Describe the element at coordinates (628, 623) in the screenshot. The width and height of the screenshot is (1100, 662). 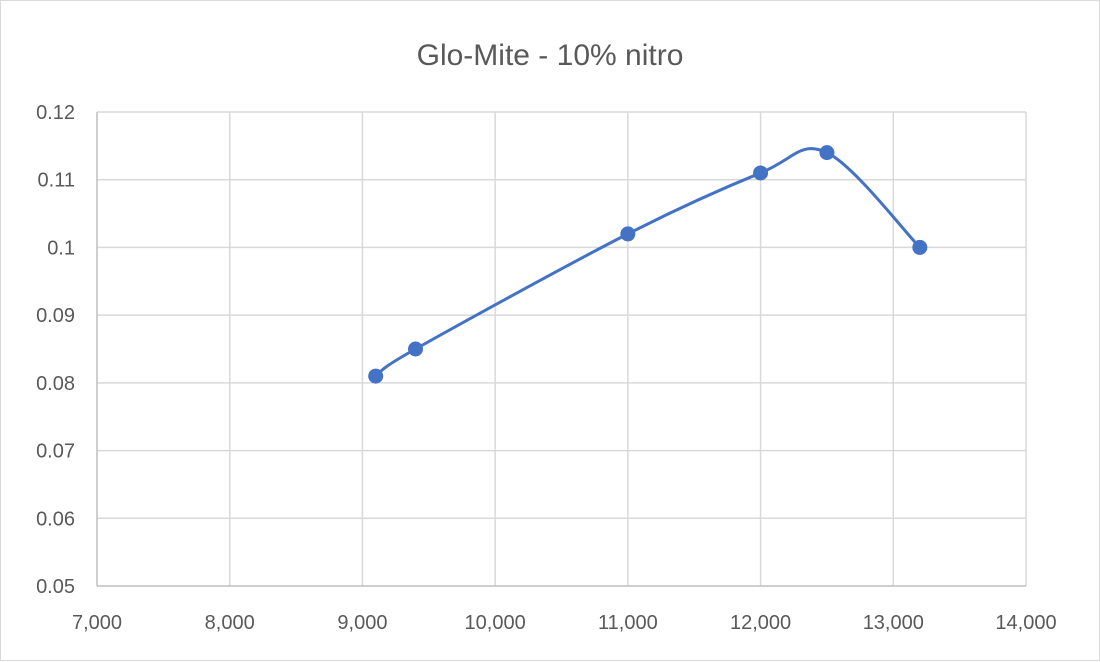
I see `x-tick-label: 11,000` at that location.